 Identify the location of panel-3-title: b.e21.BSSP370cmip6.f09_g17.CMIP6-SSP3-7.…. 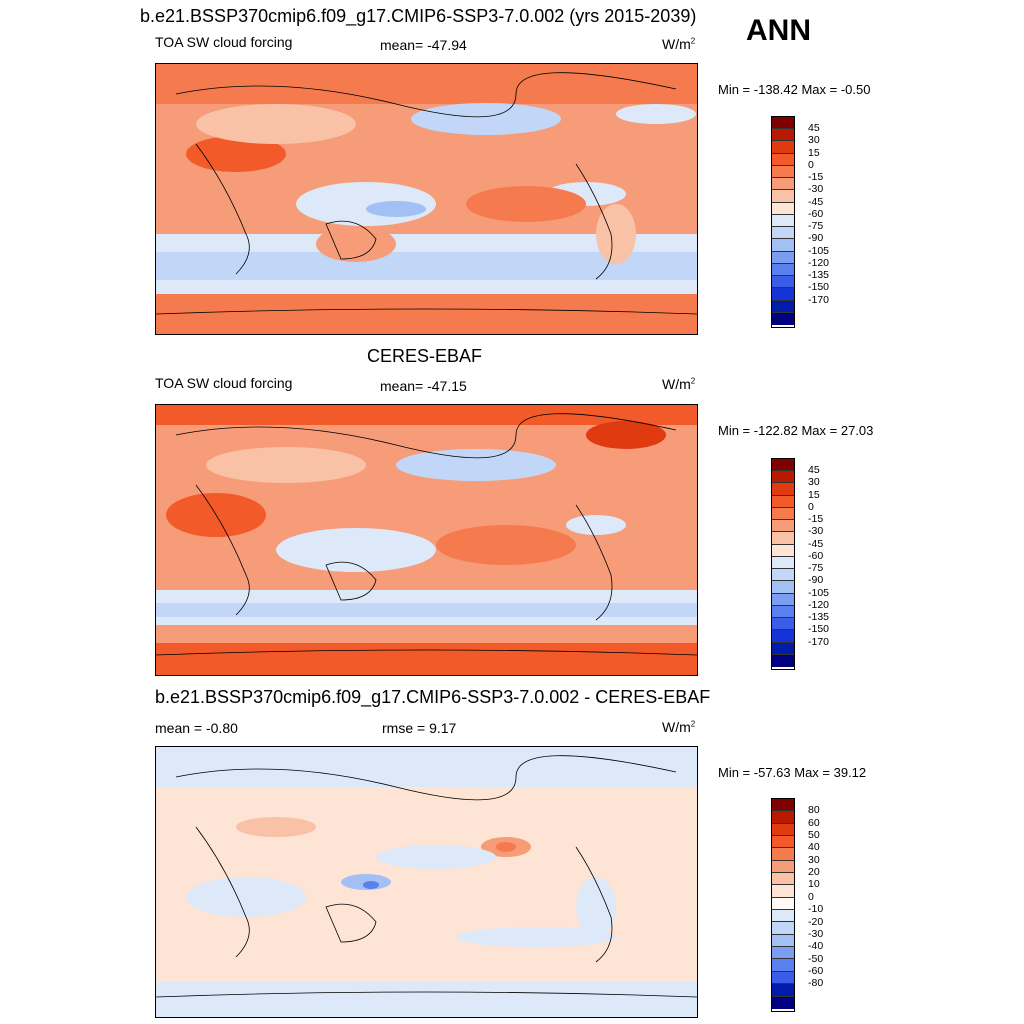
(433, 697).